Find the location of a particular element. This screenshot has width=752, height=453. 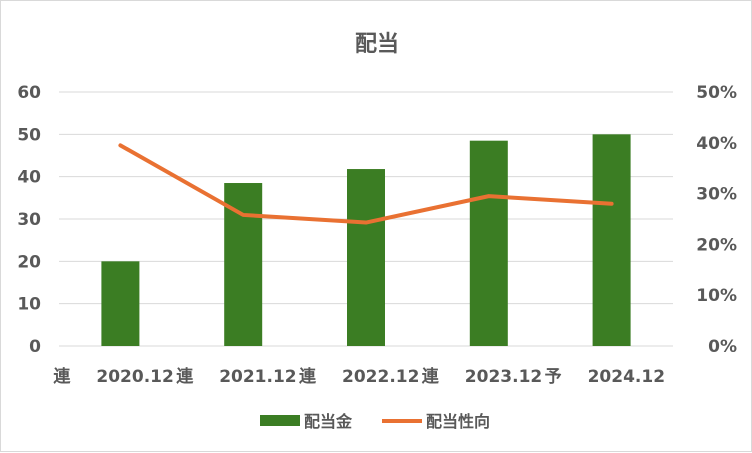

left-tick-label: 10 is located at coordinates (29, 305).